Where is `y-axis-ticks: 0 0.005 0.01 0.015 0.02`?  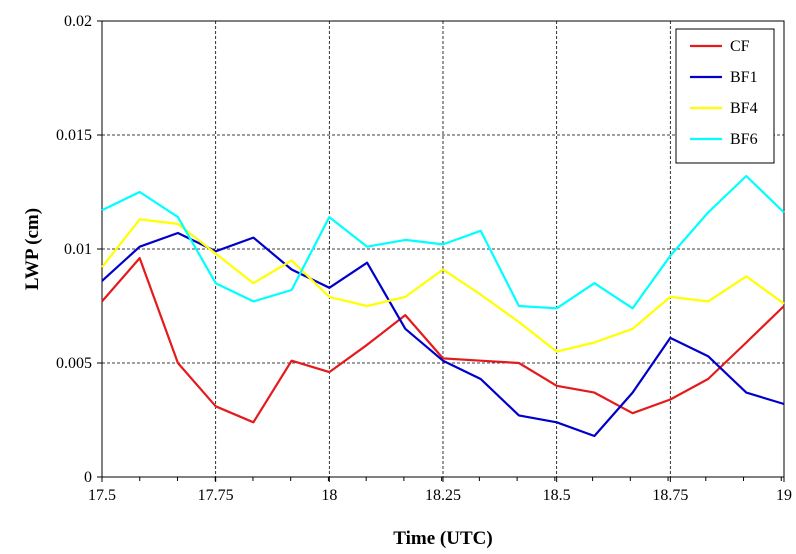
y-axis-ticks: 0 0.005 0.01 0.015 0.02 is located at coordinates (79, 249).